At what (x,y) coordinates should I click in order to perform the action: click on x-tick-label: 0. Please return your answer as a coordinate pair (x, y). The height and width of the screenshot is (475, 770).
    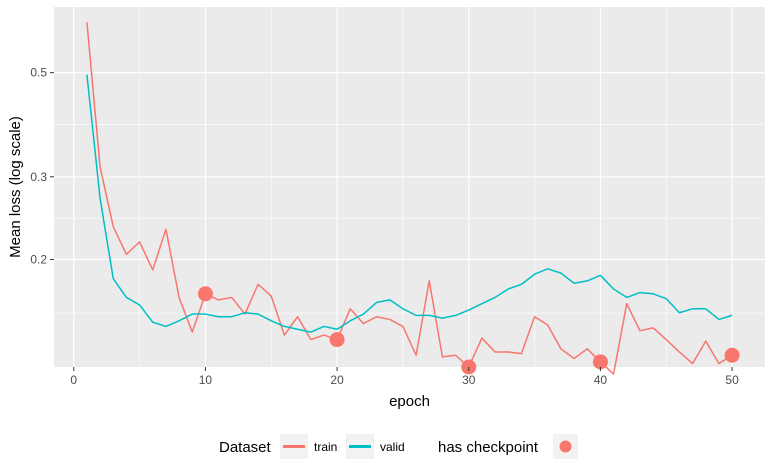
    Looking at the image, I should click on (73, 380).